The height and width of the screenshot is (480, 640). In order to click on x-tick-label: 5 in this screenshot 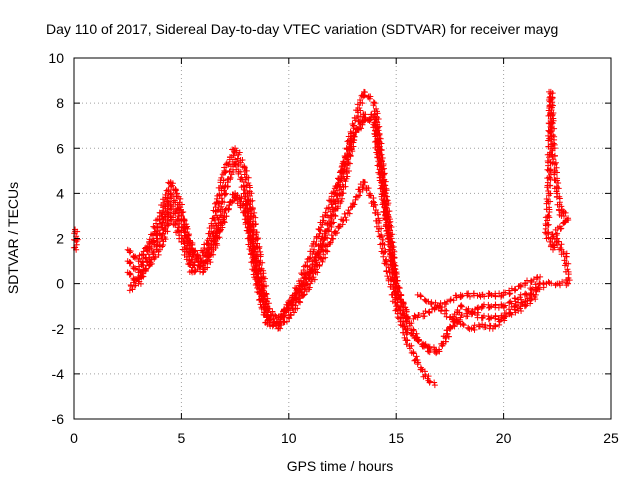, I will do `click(182, 438)`.